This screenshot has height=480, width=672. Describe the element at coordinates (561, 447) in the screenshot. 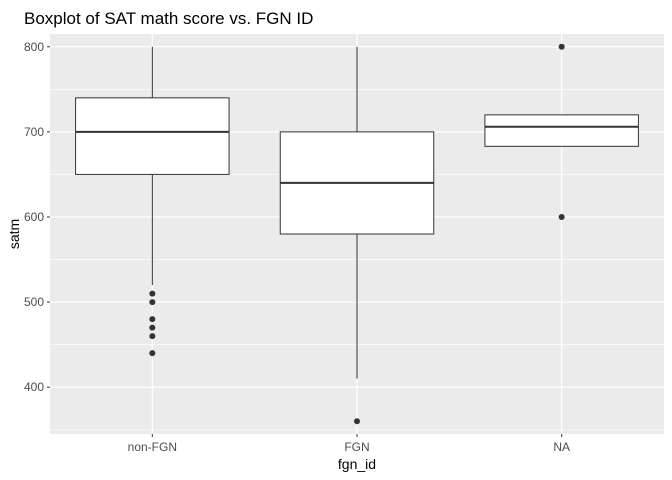

I see `x-tick-label: NA` at that location.